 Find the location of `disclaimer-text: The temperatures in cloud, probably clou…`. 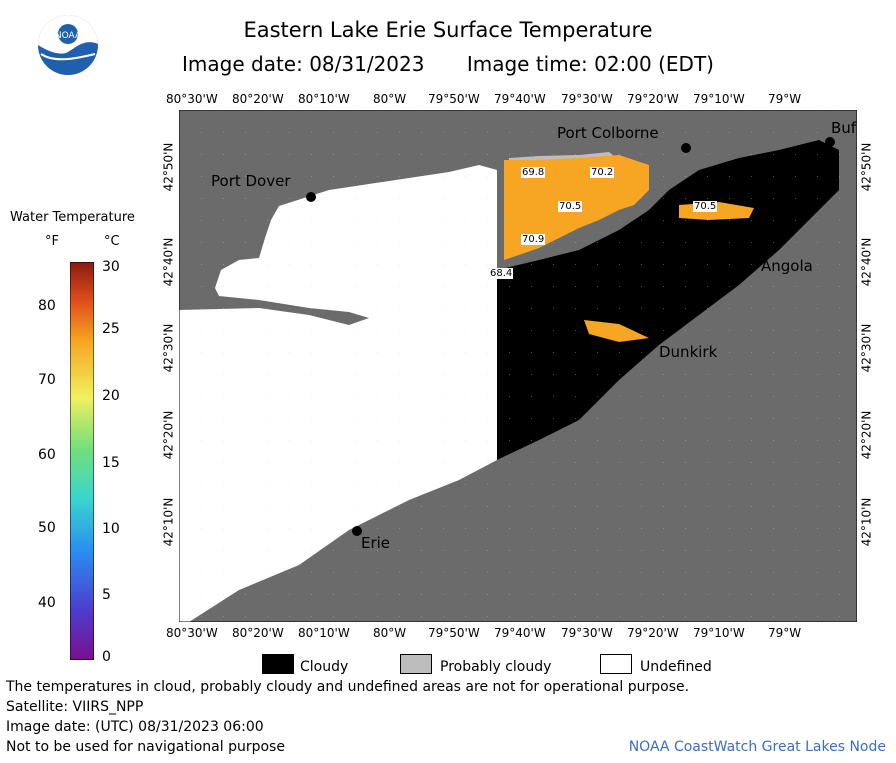

disclaimer-text: The temperatures in cloud, probably clou… is located at coordinates (348, 687).